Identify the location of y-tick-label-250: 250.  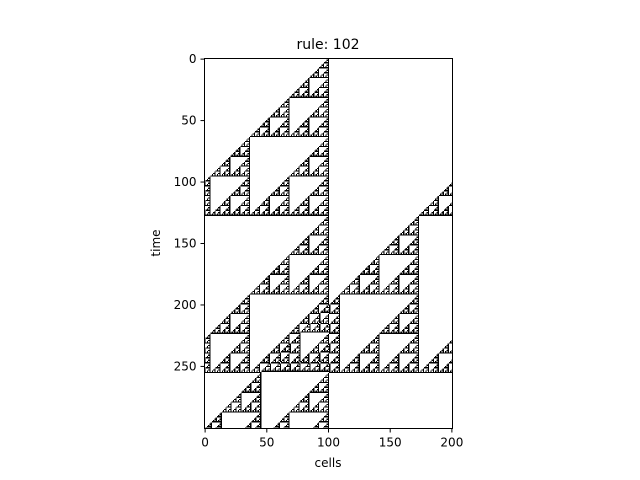
(185, 366).